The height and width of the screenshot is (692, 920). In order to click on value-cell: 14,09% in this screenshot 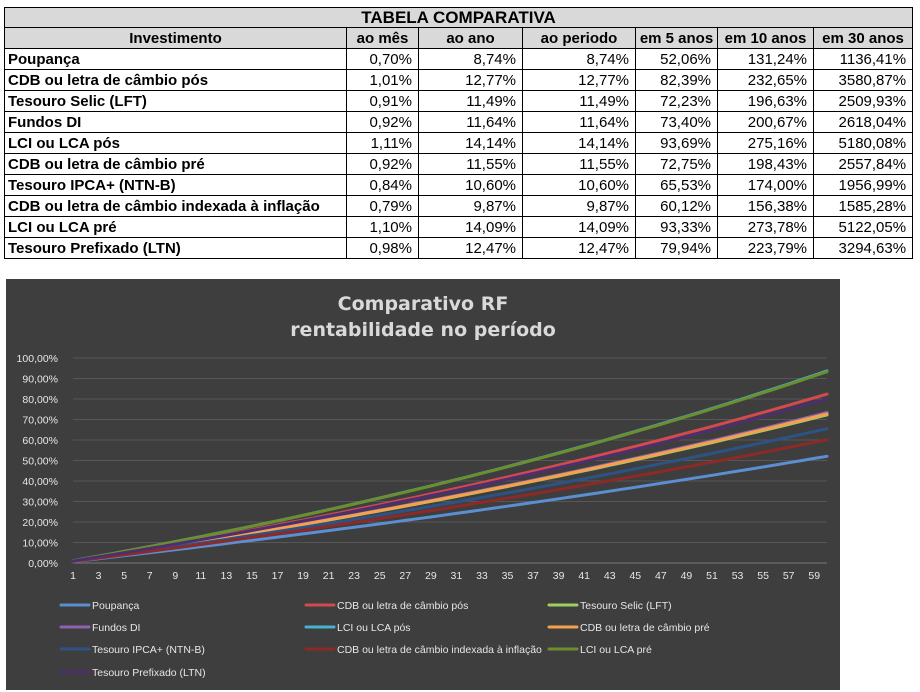, I will do `click(470, 227)`.